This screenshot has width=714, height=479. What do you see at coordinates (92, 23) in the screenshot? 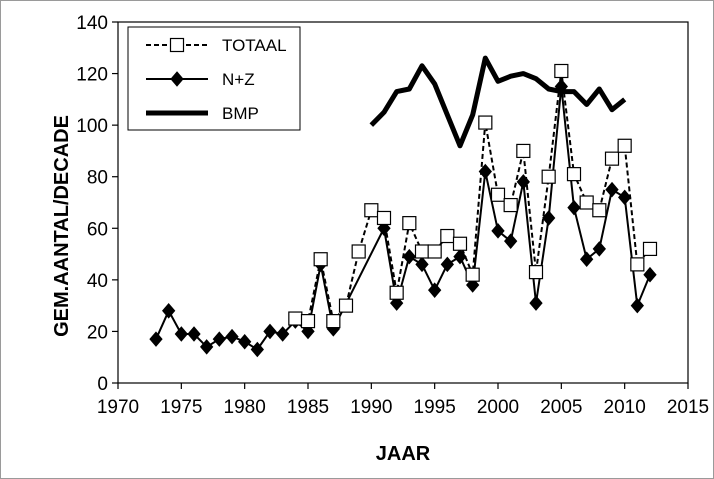
I see `y-tick-label: 140` at bounding box center [92, 23].